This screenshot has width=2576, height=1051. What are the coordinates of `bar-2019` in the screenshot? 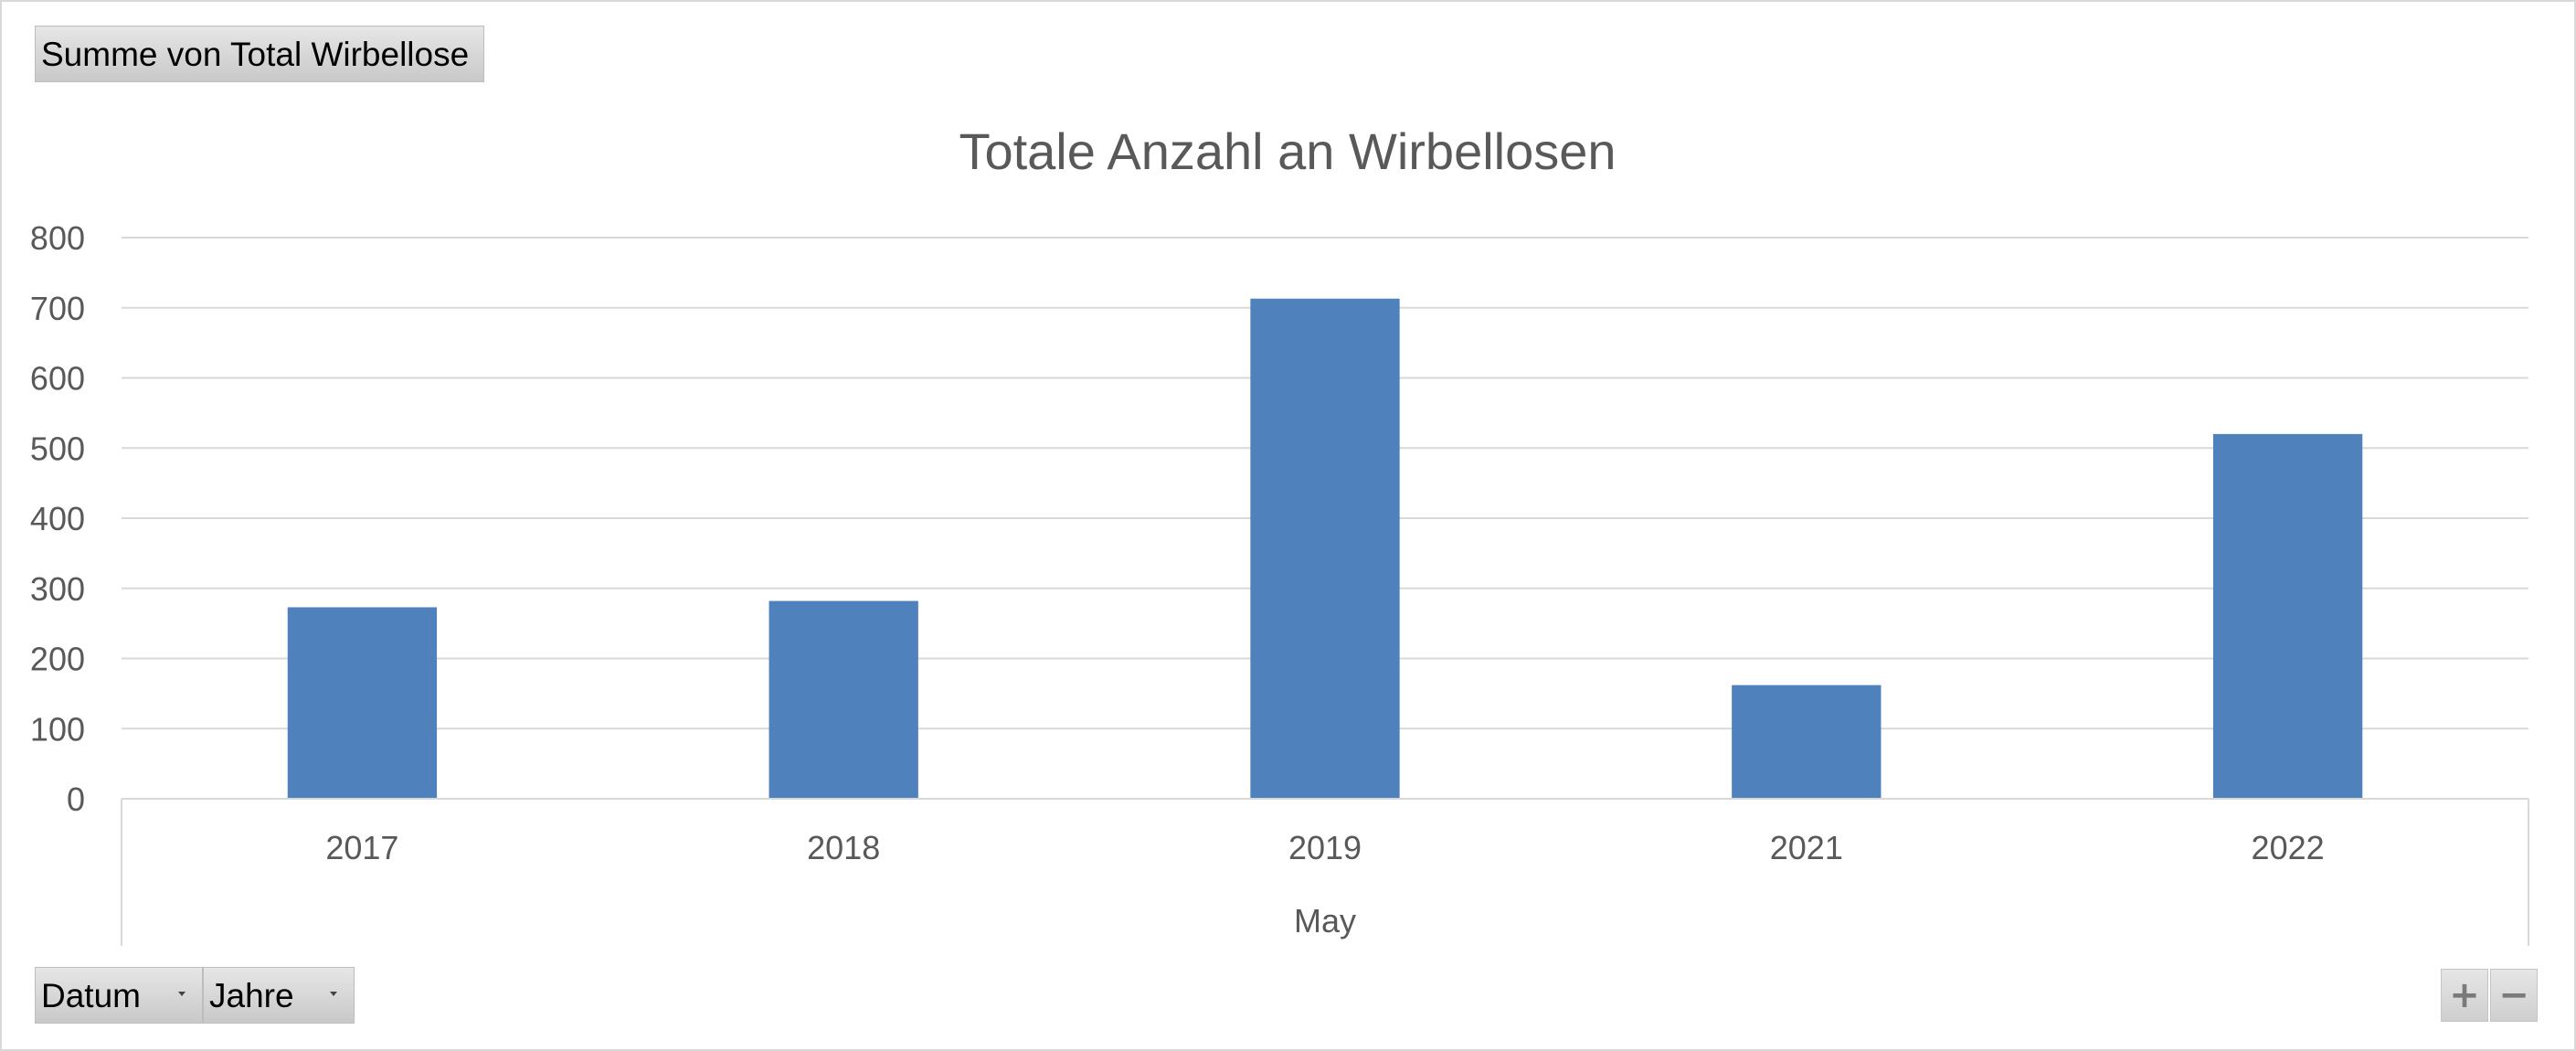 It's located at (1325, 549).